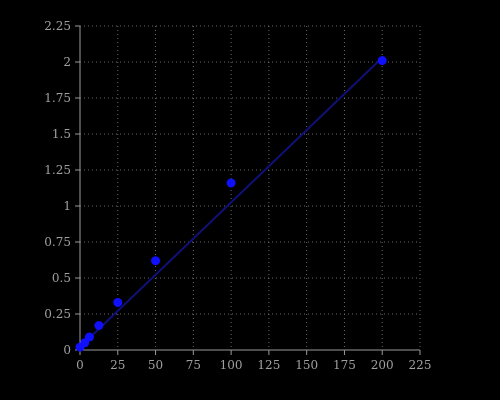 Image resolution: width=500 pixels, height=400 pixels. I want to click on y-tick-label: 1.75, so click(57, 98).